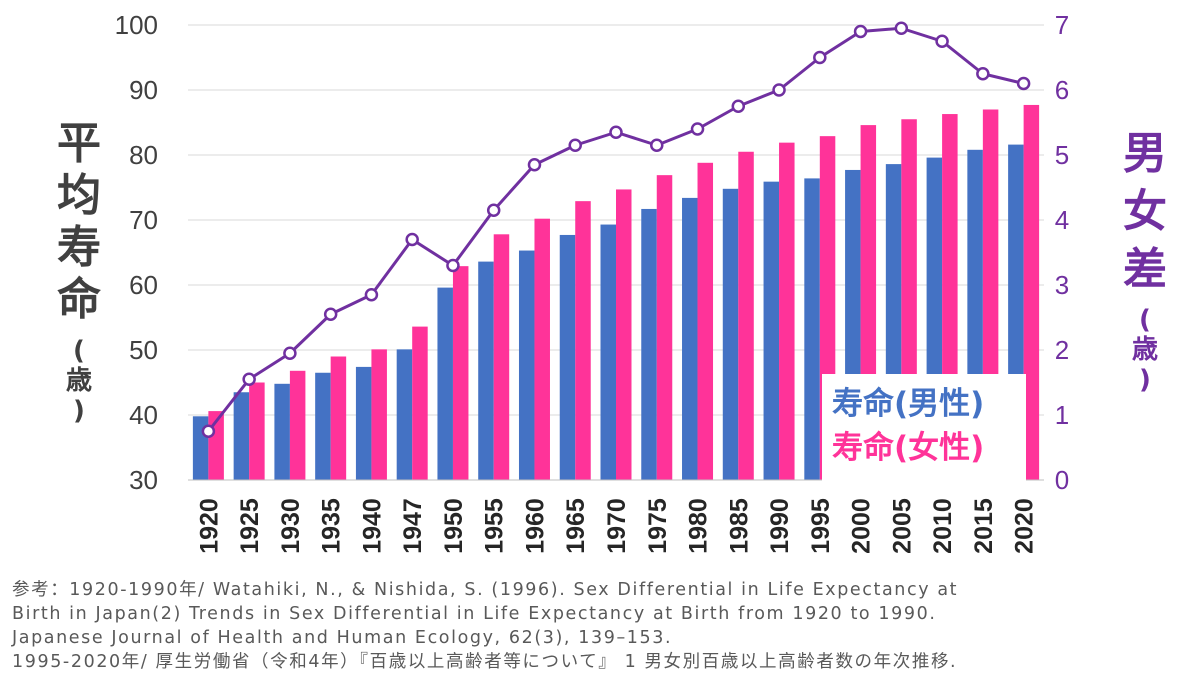 The height and width of the screenshot is (675, 1200). What do you see at coordinates (79, 299) in the screenshot?
I see `left-axis-title-char: 命` at bounding box center [79, 299].